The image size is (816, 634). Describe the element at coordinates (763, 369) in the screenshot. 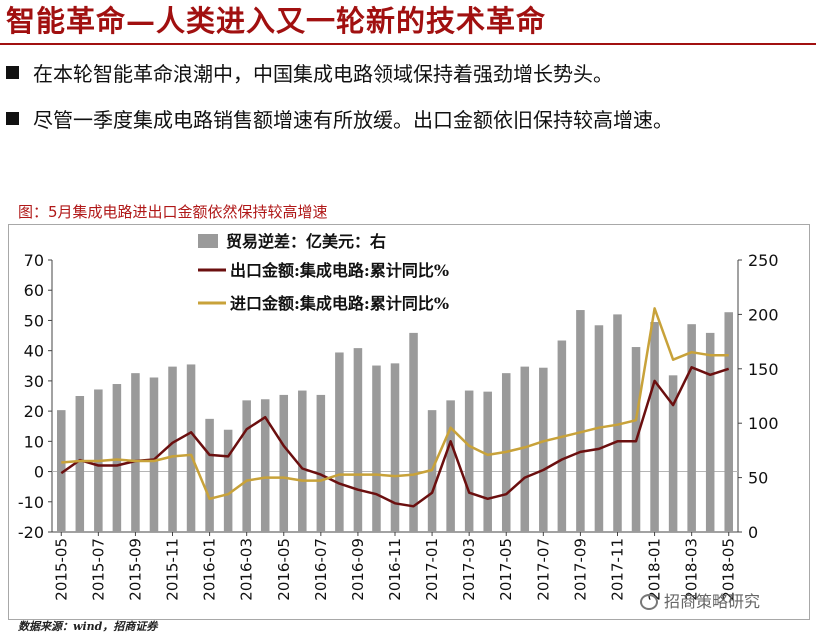

I see `right-tick-label: 150` at that location.